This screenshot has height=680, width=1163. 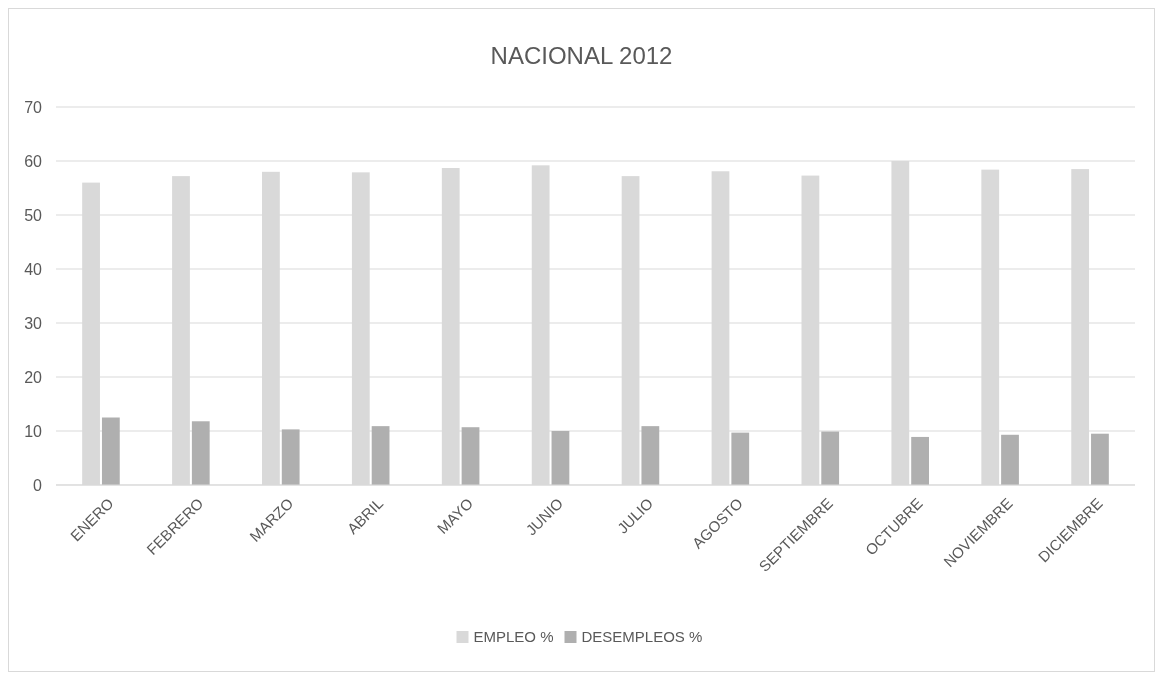 I want to click on y-tick-label: 50, so click(x=33, y=215).